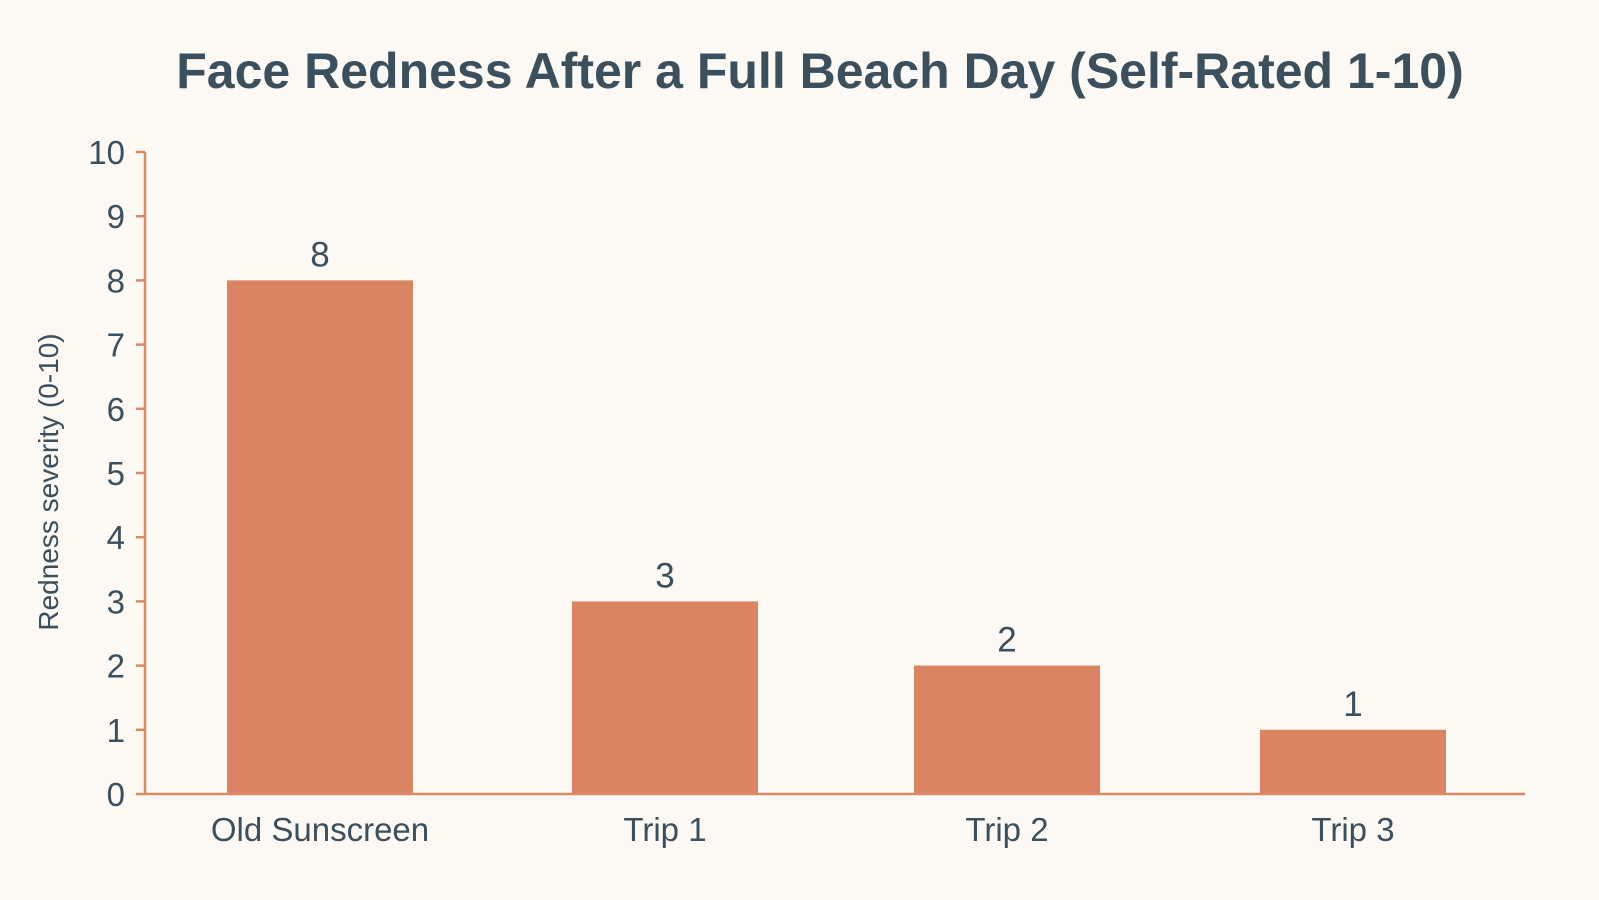 This screenshot has height=900, width=1599. What do you see at coordinates (116, 409) in the screenshot?
I see `y-tick-label: 6` at bounding box center [116, 409].